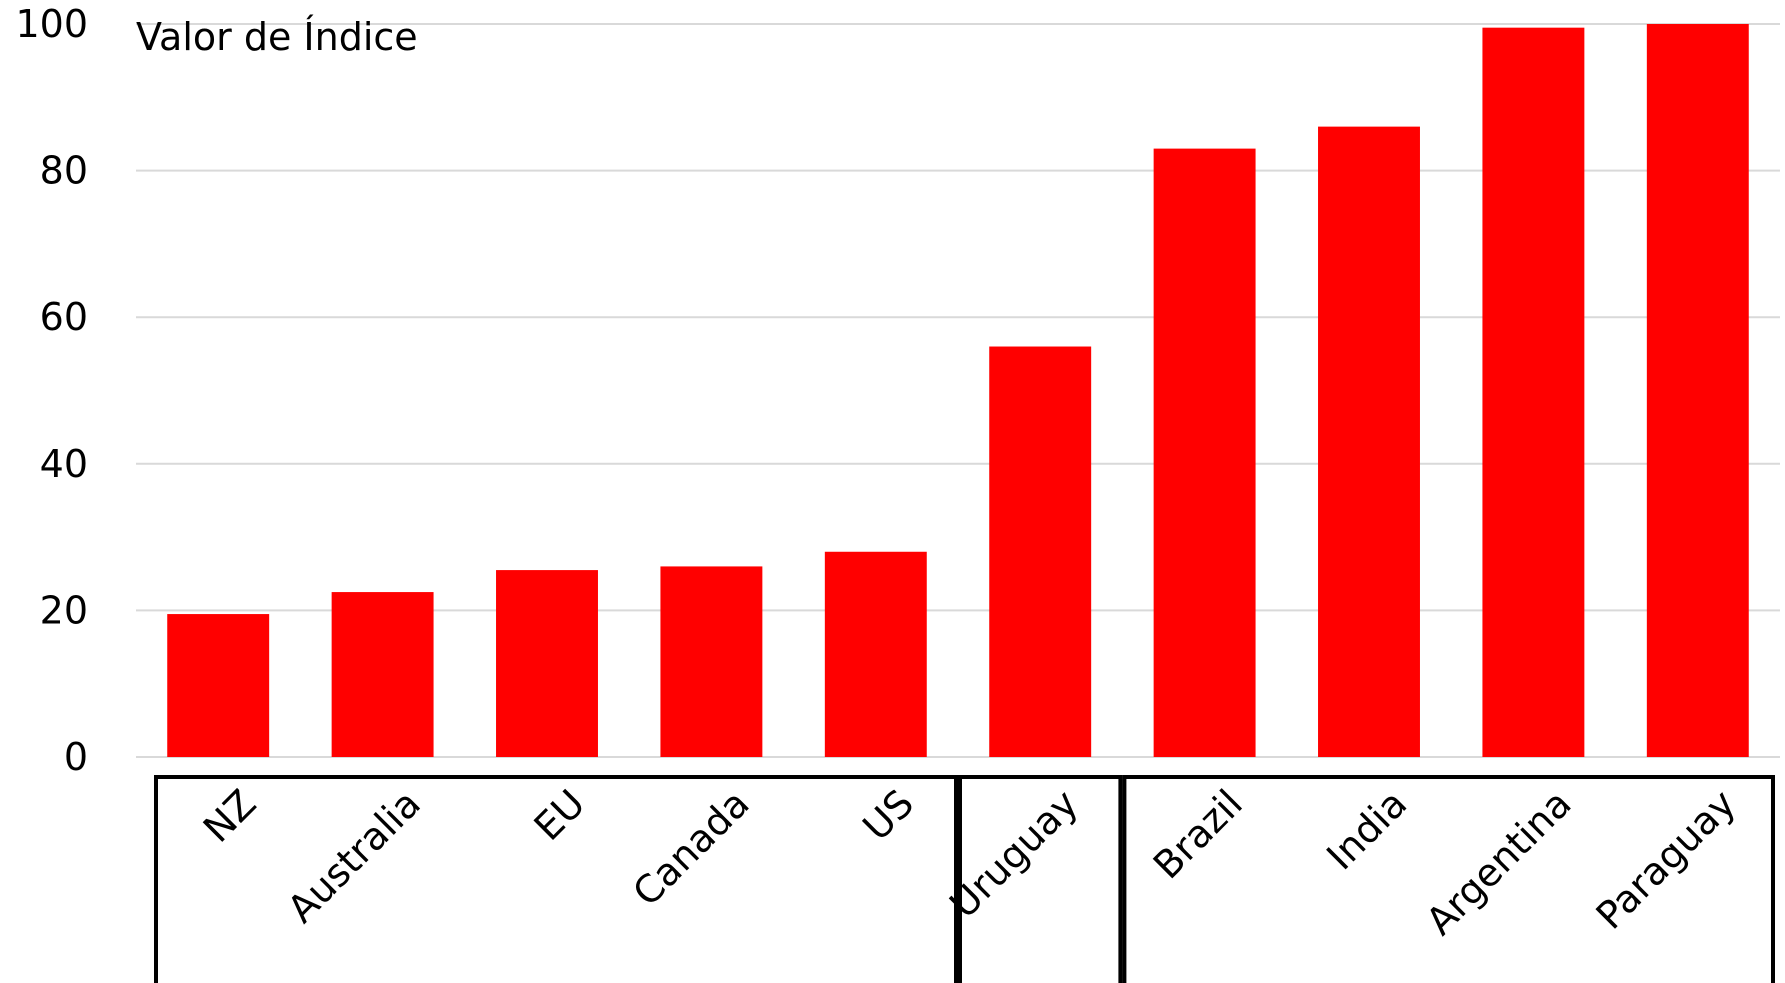  Describe the element at coordinates (51, 24) in the screenshot. I see `y-tick-label: 100` at that location.